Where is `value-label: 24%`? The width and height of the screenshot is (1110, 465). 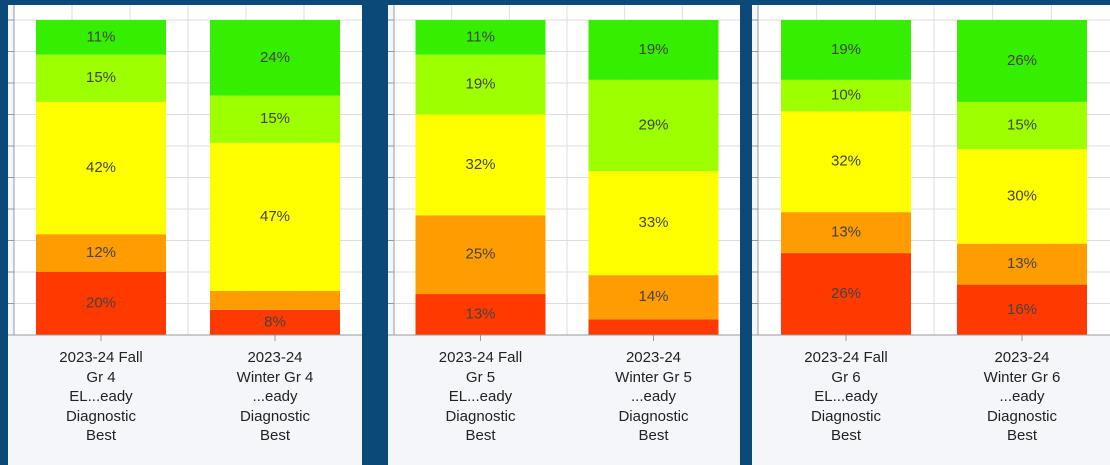 value-label: 24% is located at coordinates (275, 57).